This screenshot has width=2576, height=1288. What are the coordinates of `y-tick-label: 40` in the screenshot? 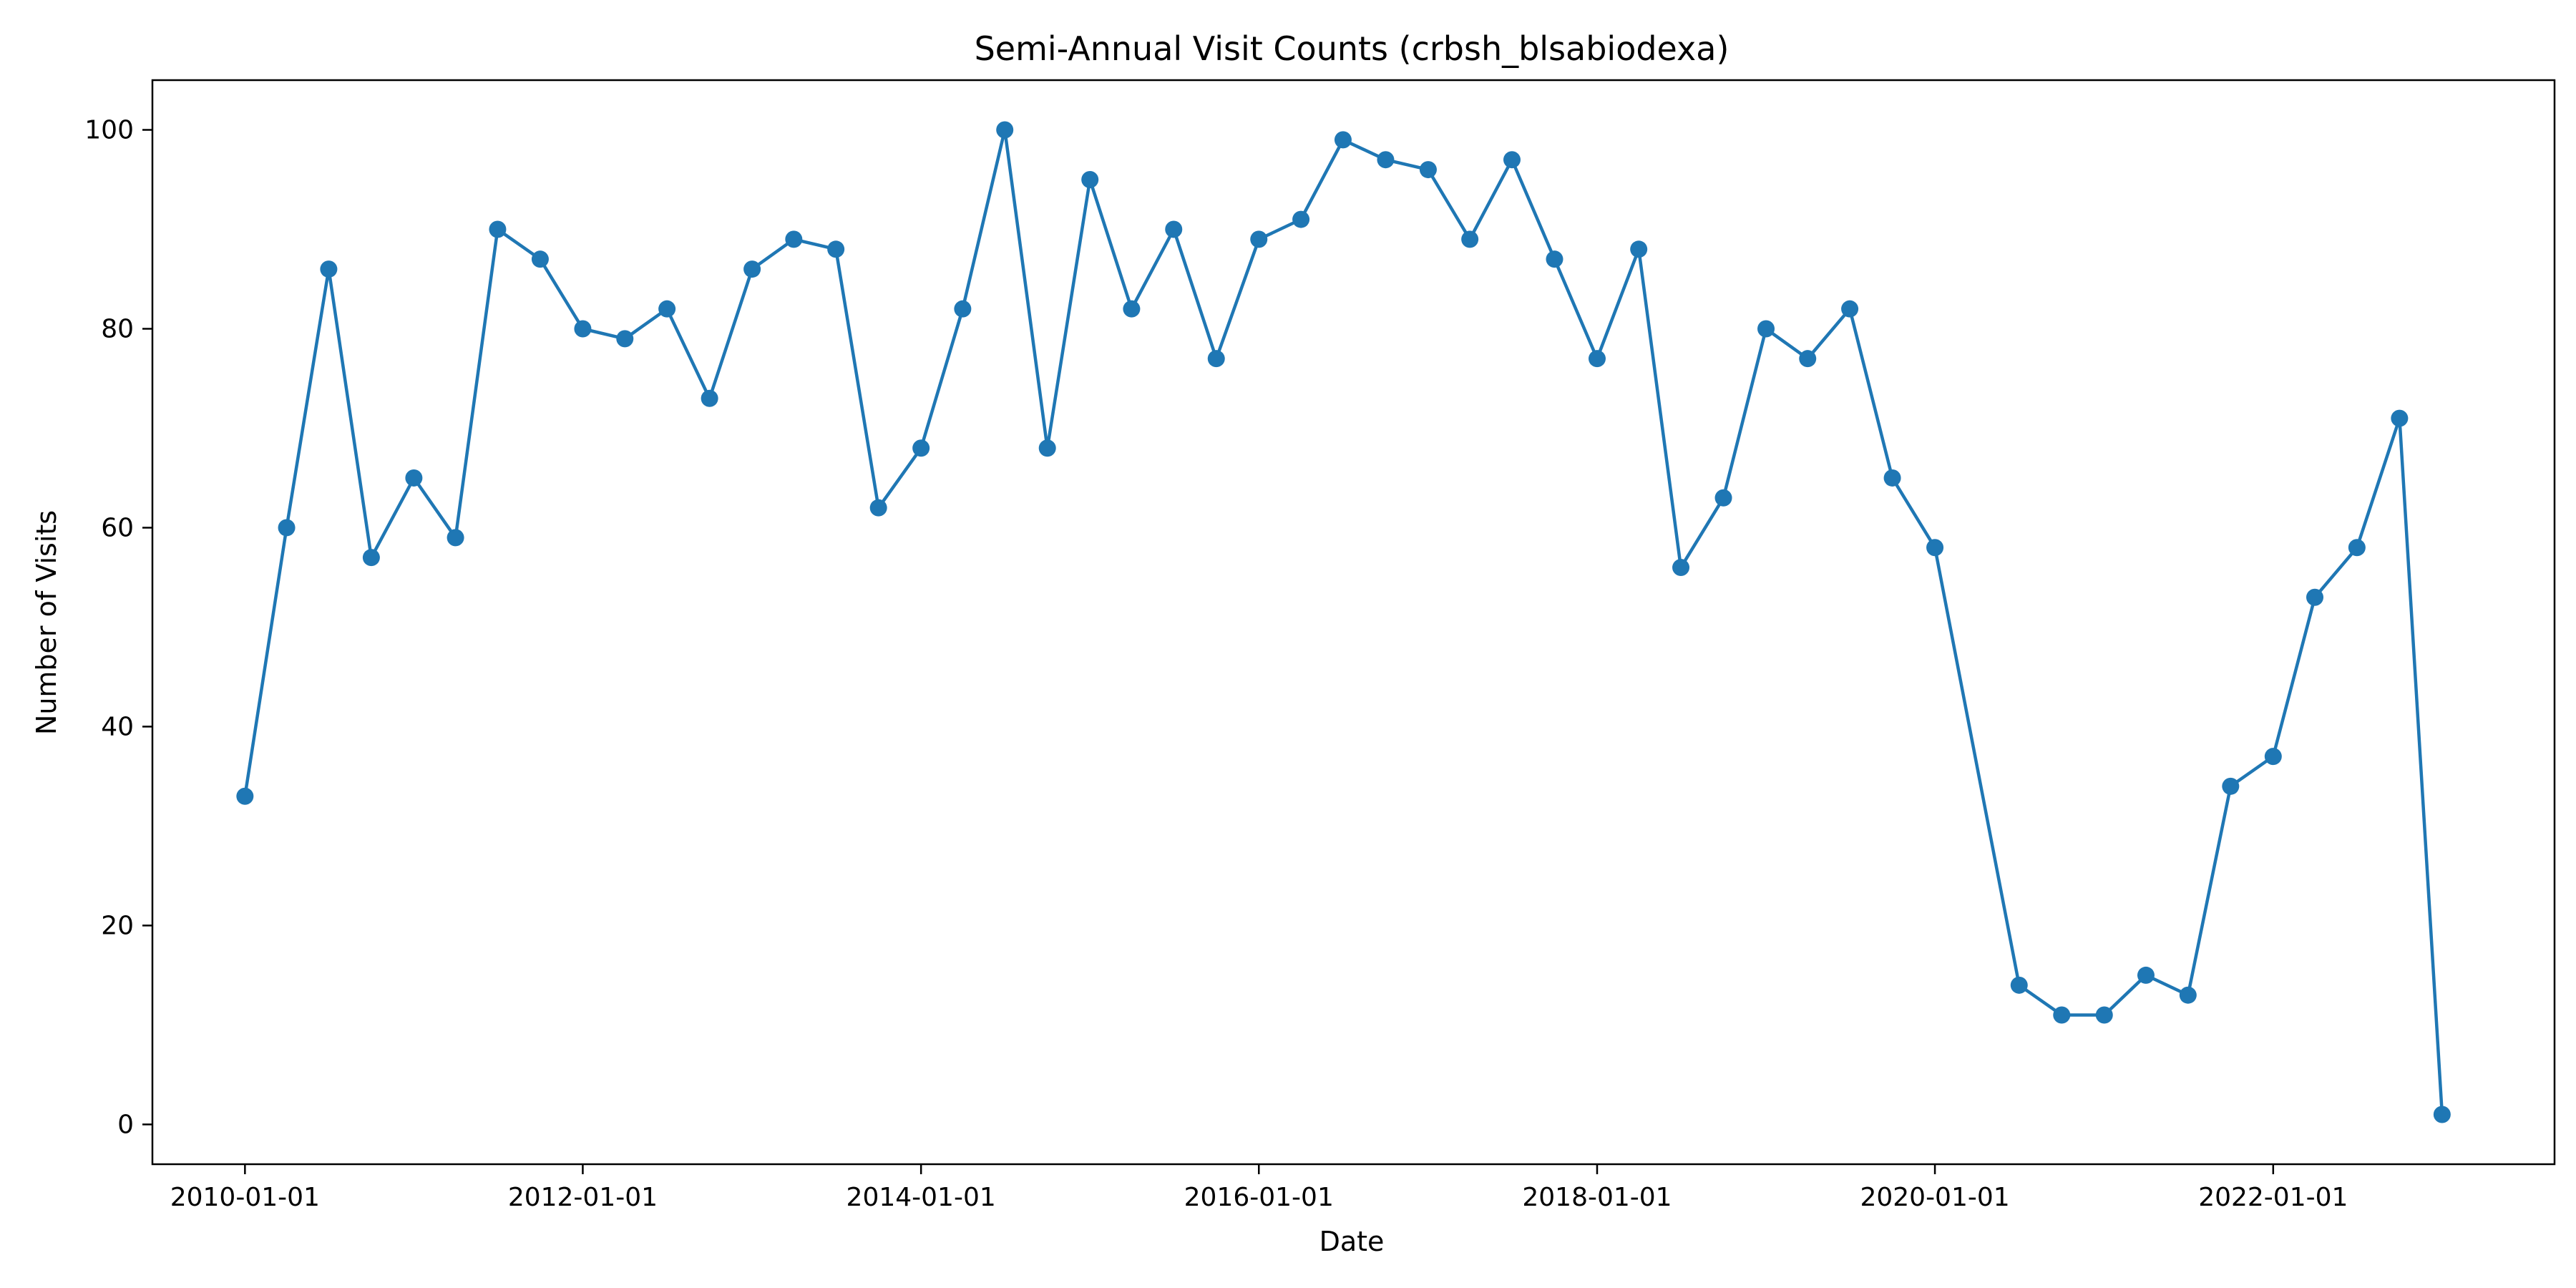 It's located at (117, 726).